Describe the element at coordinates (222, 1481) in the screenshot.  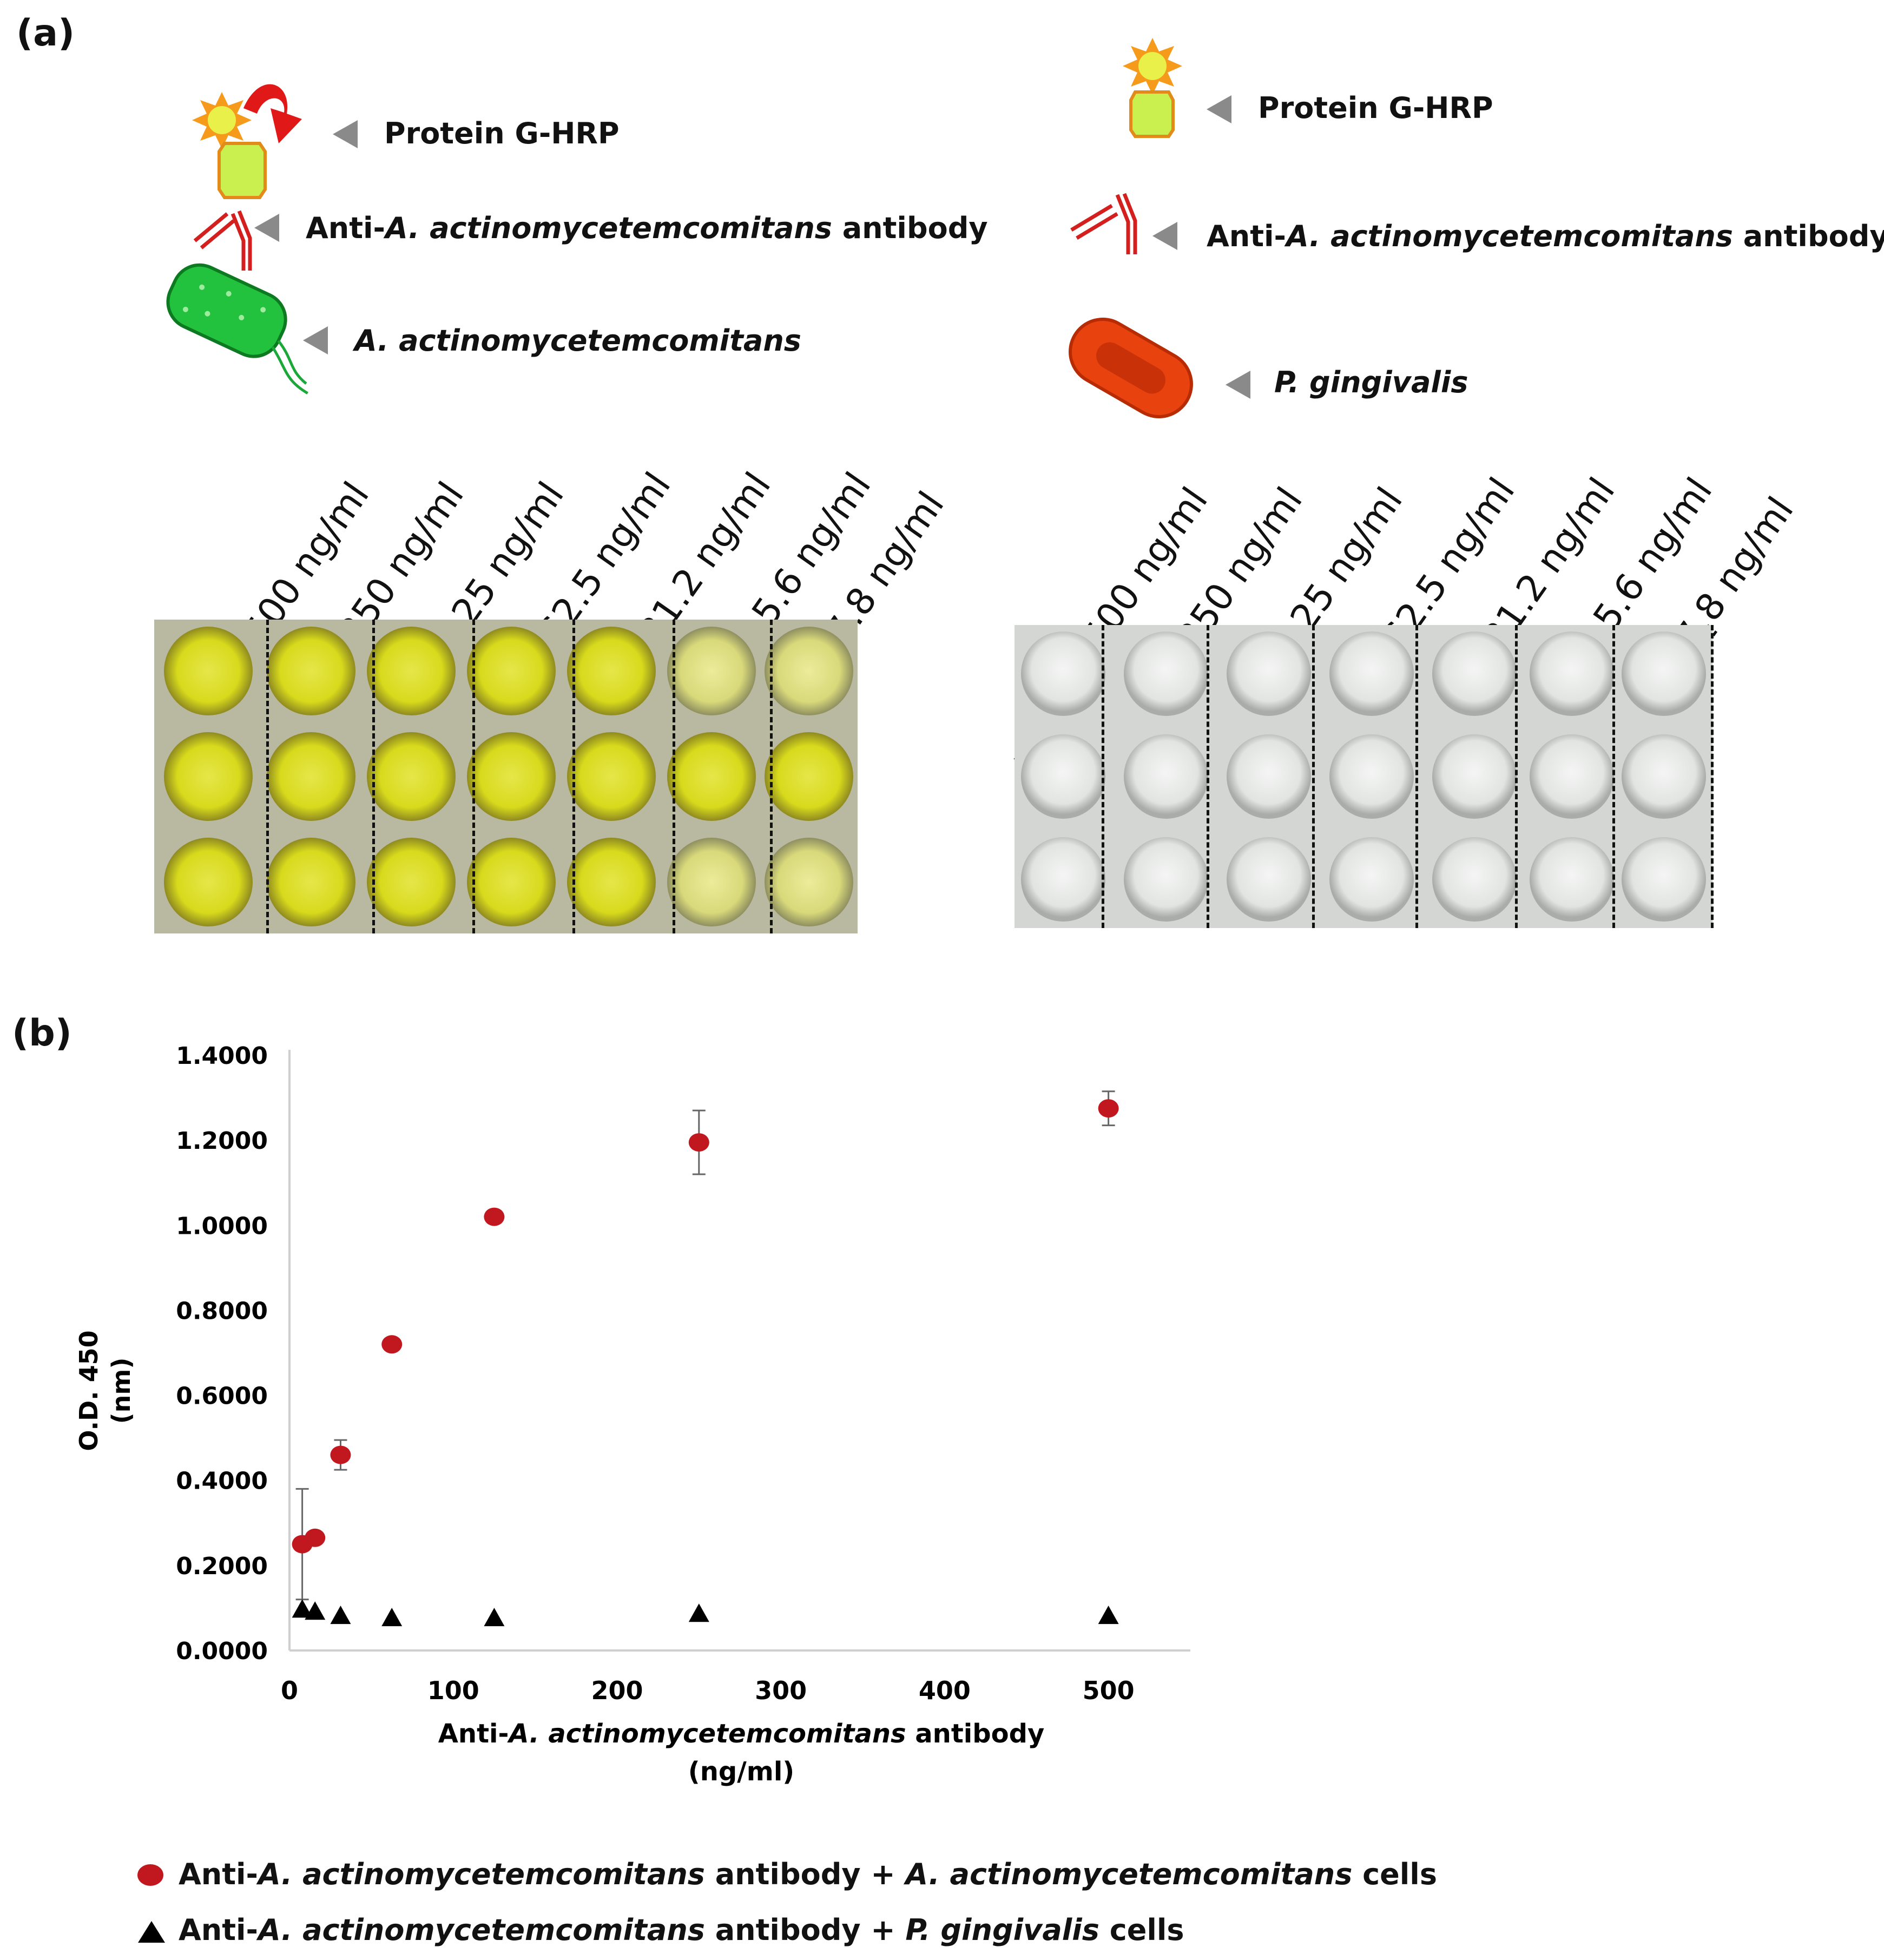
I see `y-tick-label: 0.4000` at that location.